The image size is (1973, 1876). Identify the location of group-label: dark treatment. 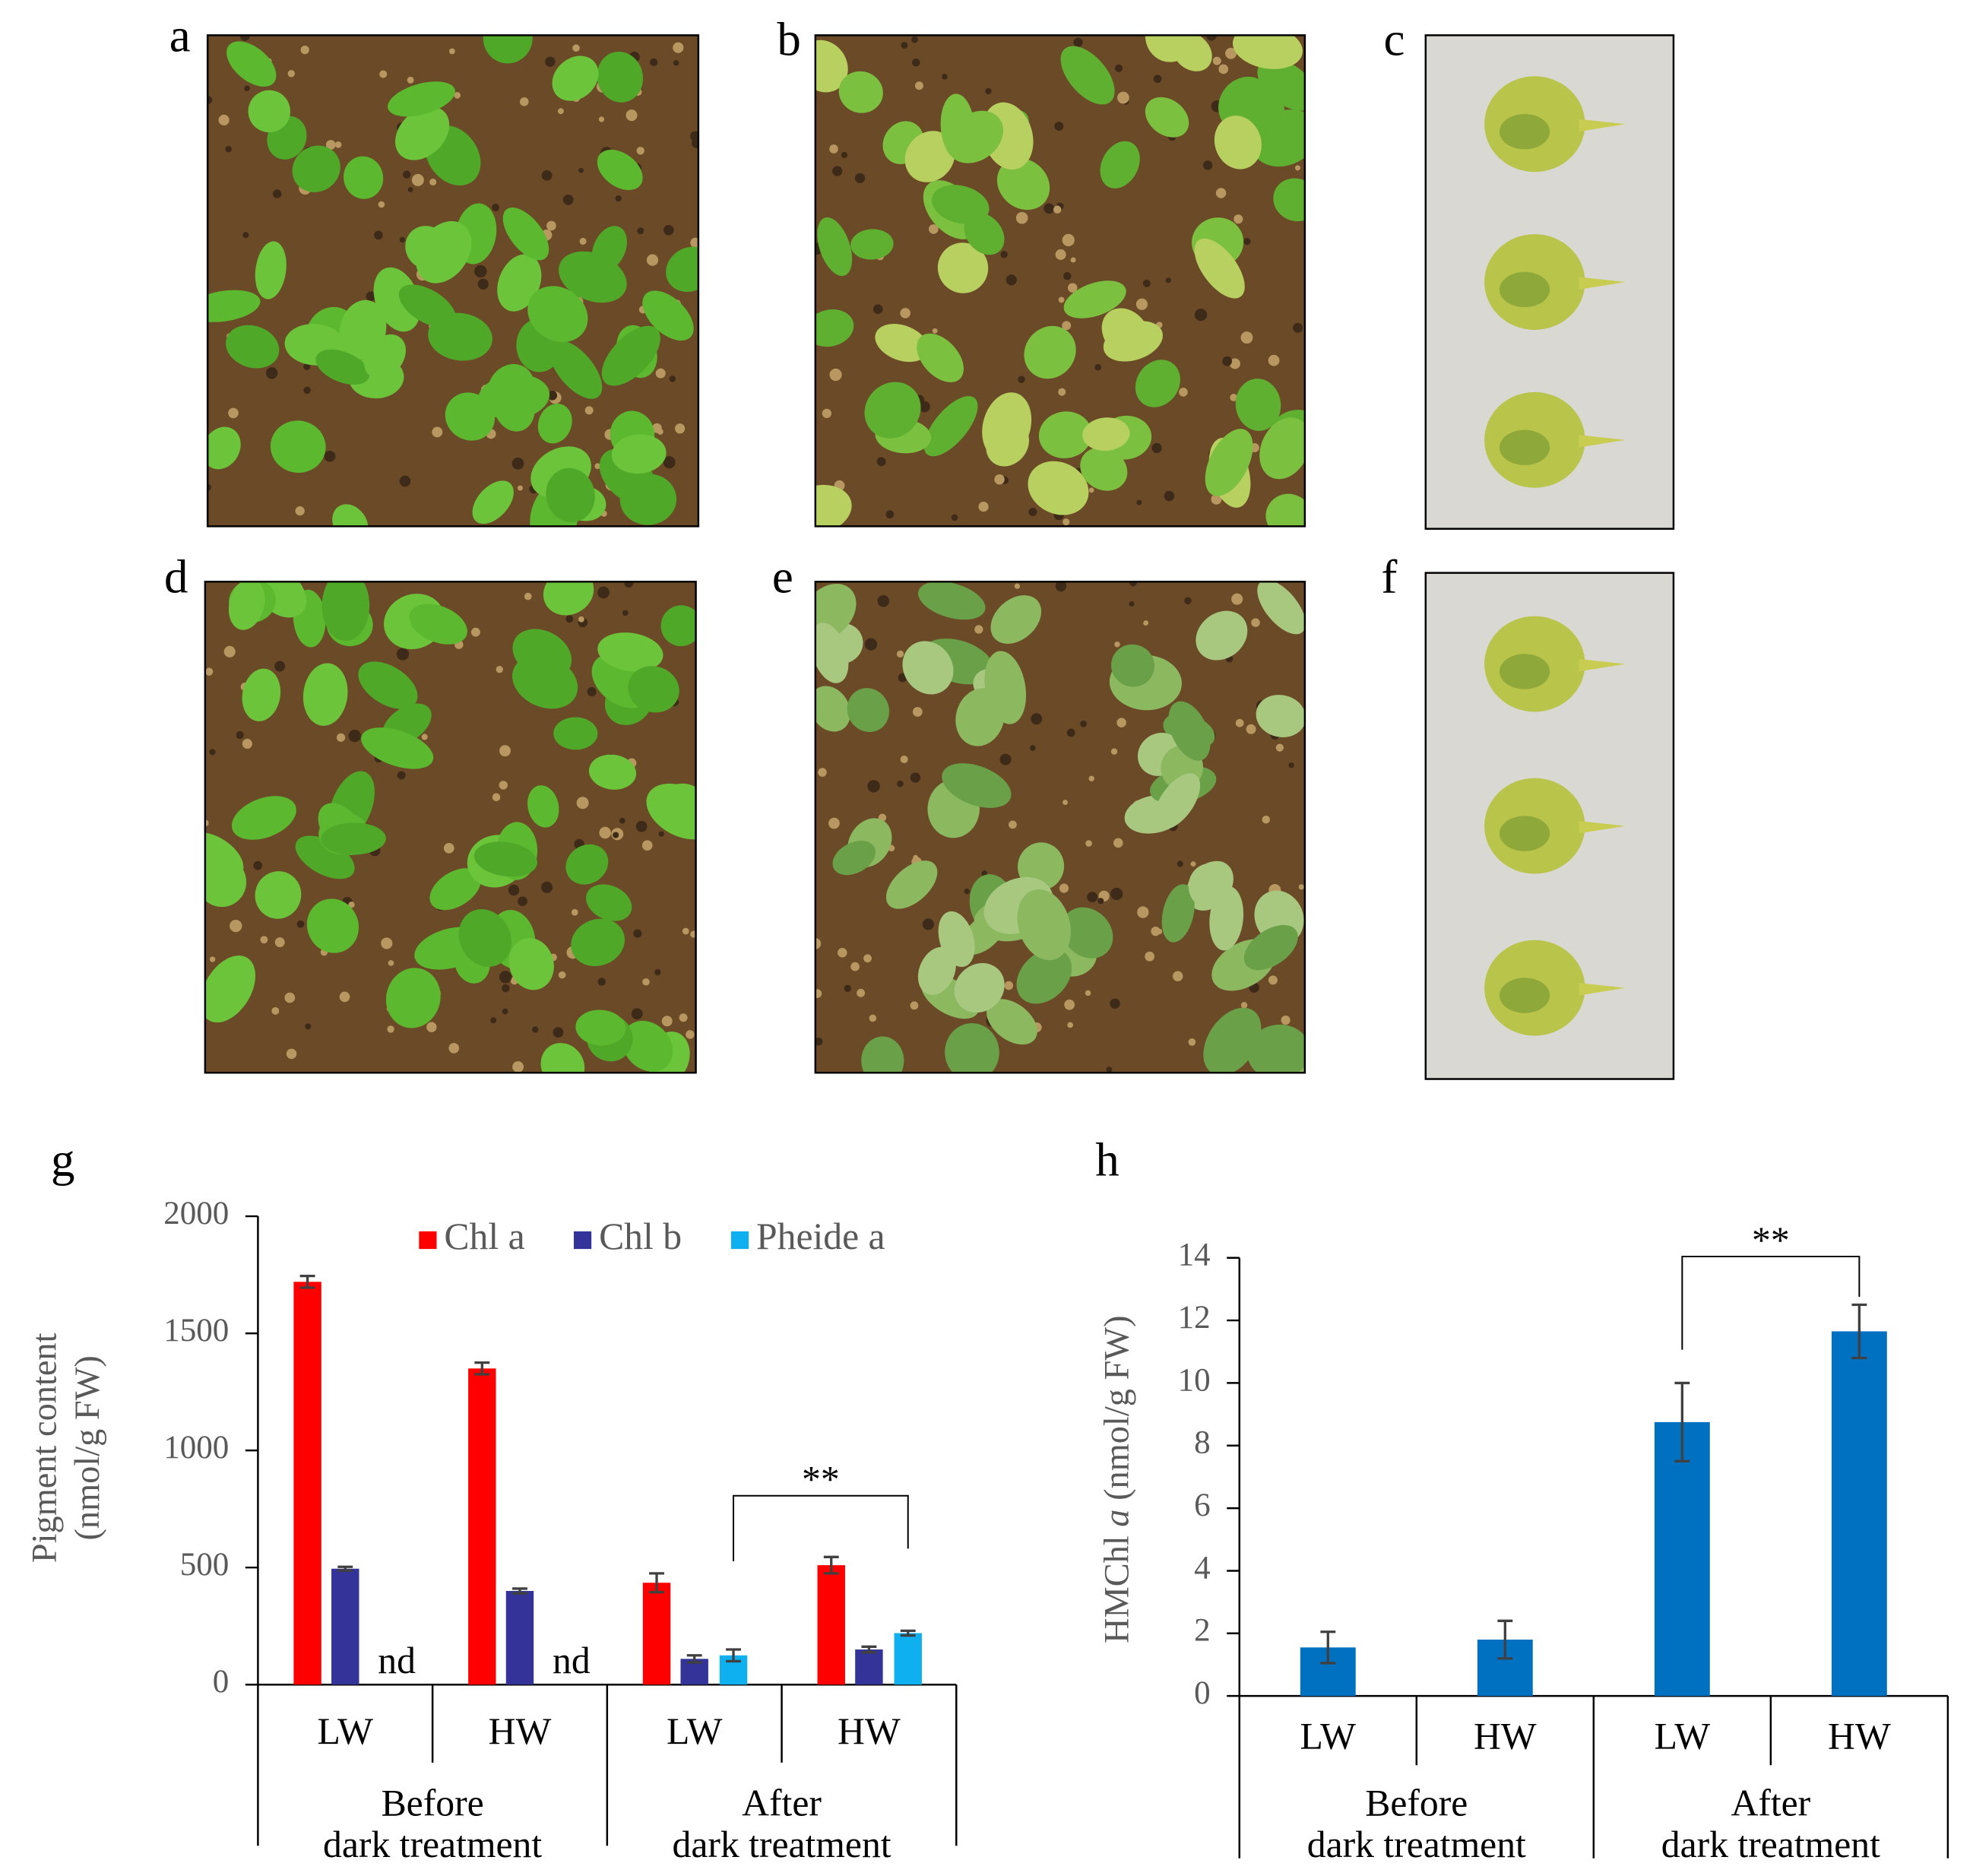
(1416, 1844).